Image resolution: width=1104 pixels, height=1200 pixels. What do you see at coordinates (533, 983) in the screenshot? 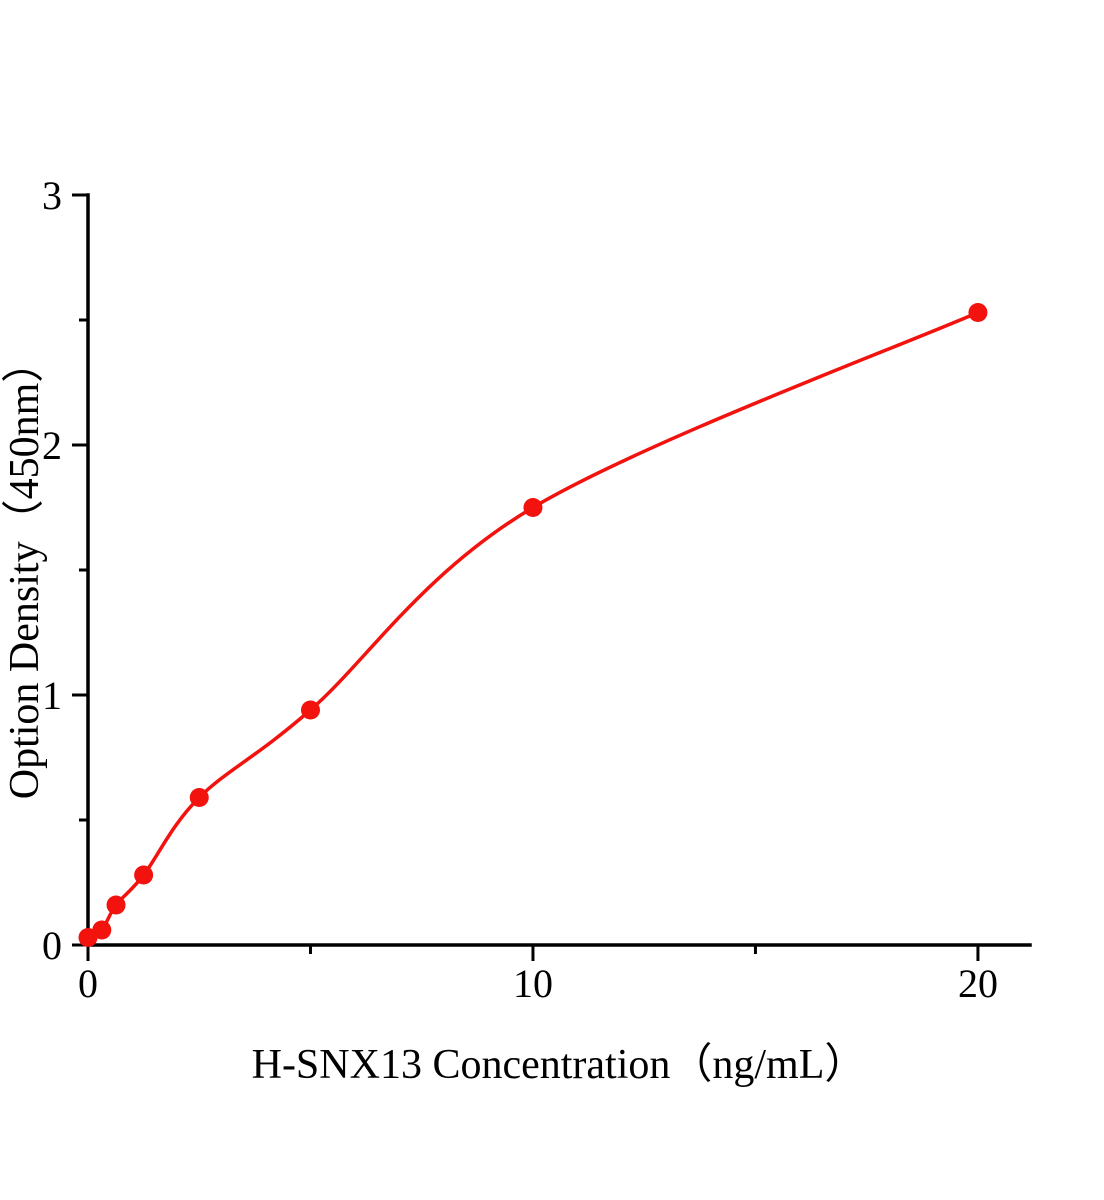
I see `x-tick-label-10: 10` at bounding box center [533, 983].